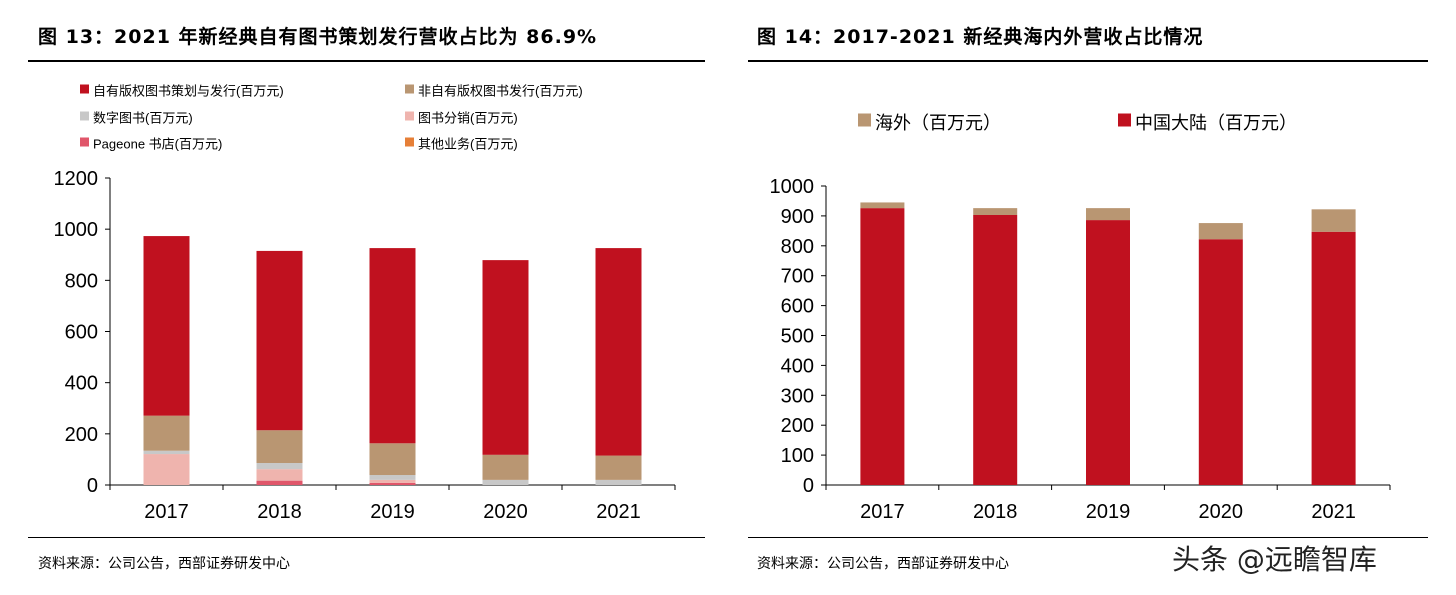  Describe the element at coordinates (188, 91) in the screenshot. I see `legend-label: 自有版权图书策划与发行(百万元)` at that location.